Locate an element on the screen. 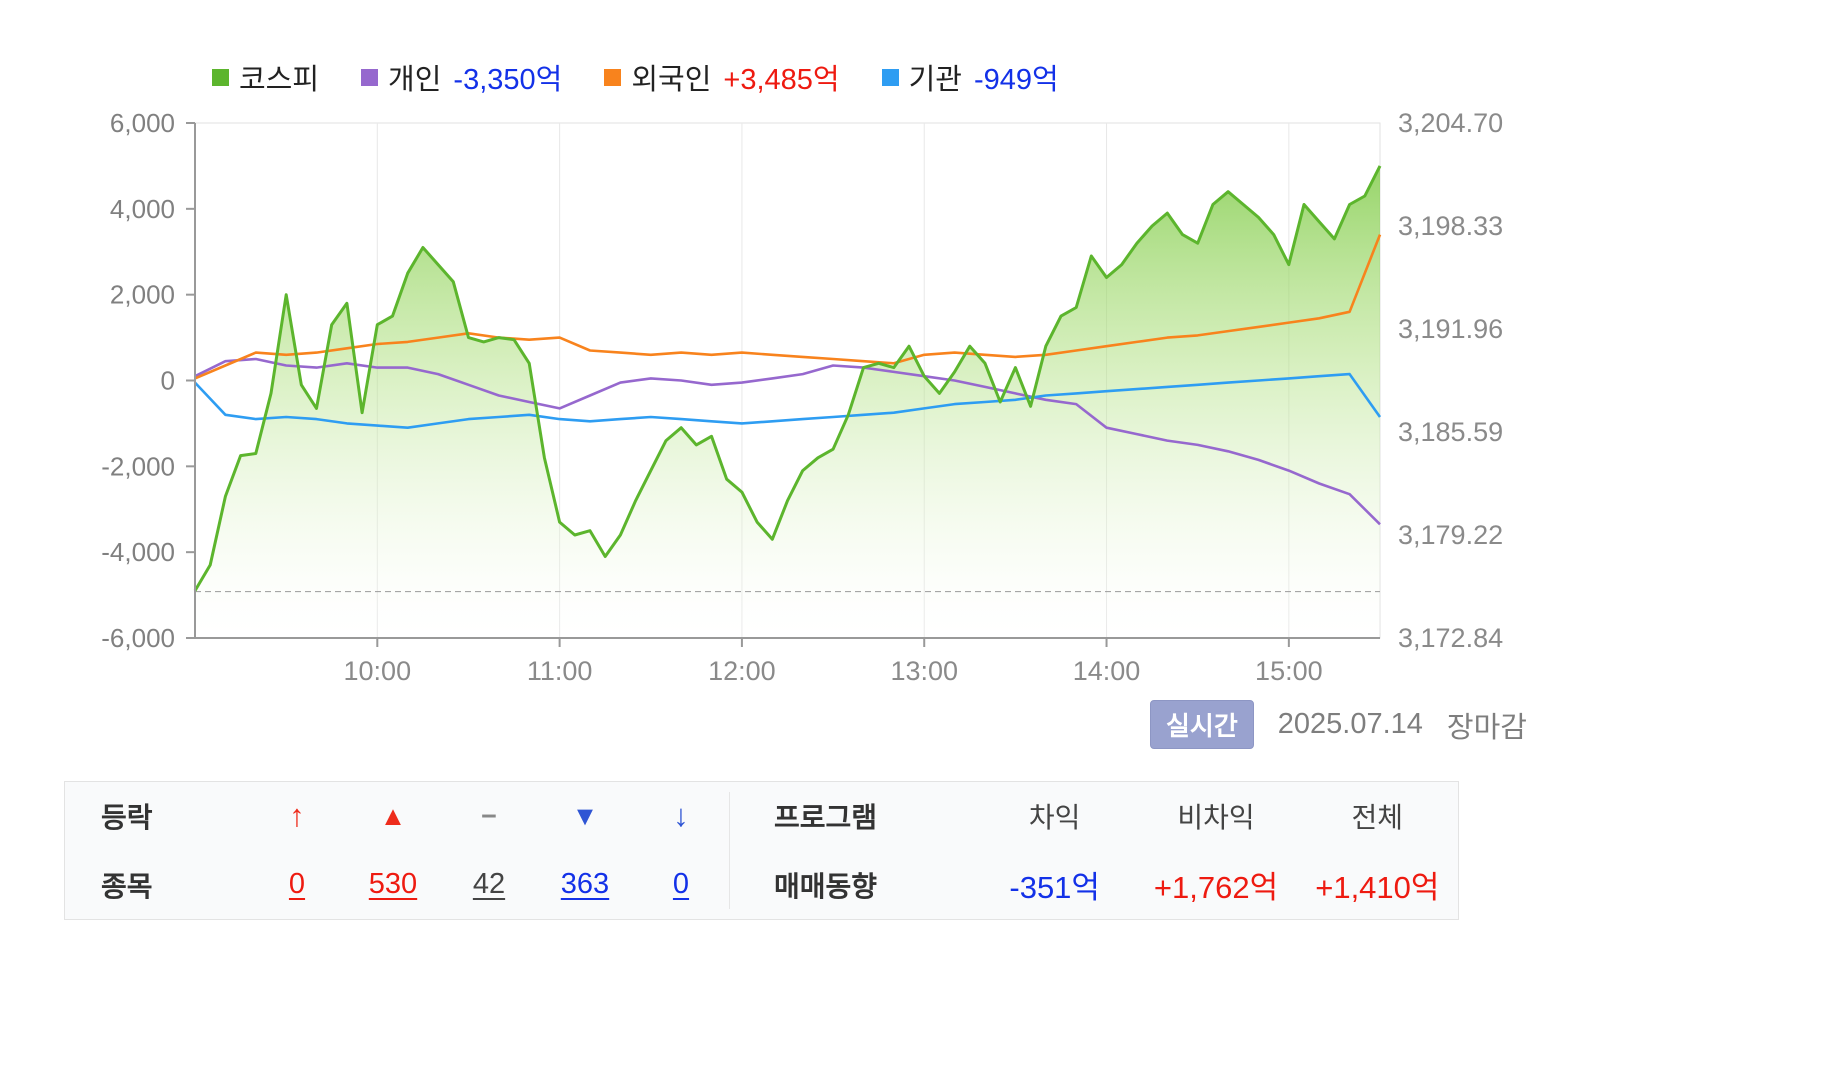 This screenshot has width=1827, height=1071. svg-text: 3,191.96 is located at coordinates (1450, 329).